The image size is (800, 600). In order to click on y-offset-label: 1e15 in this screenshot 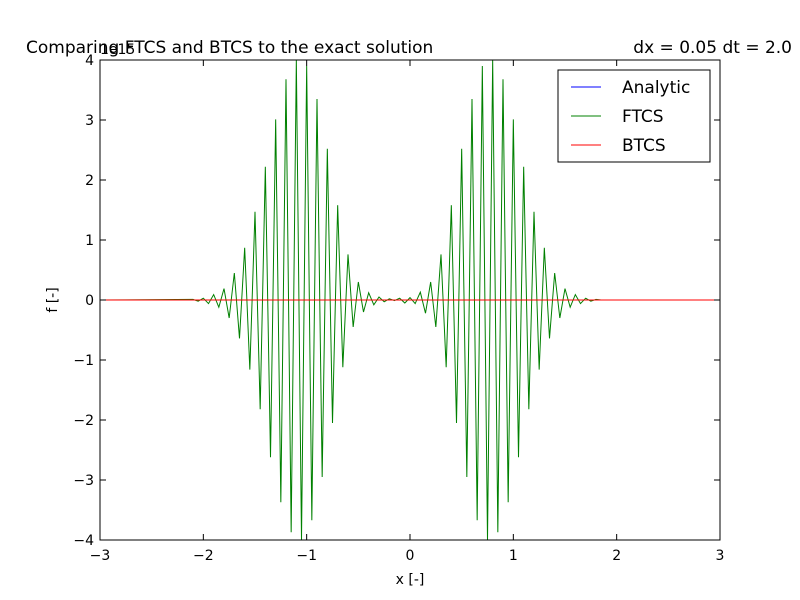, I will do `click(117, 50)`.